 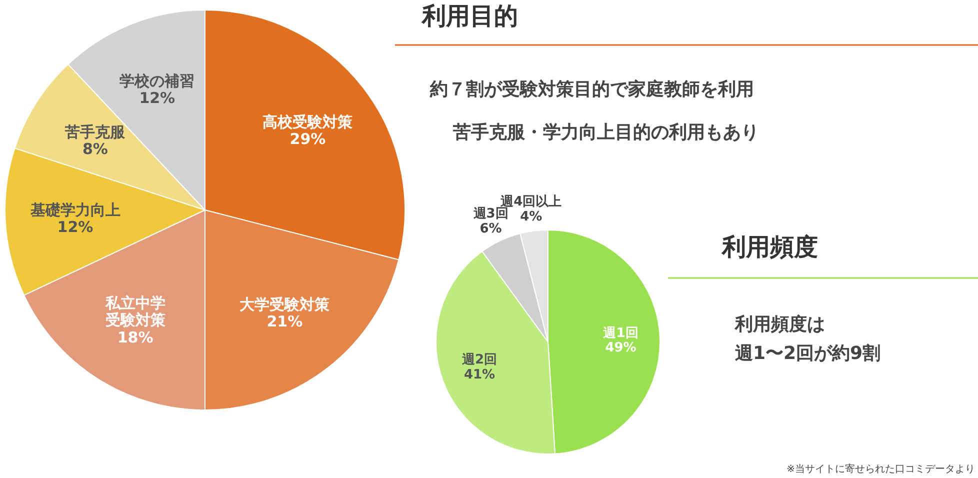 What do you see at coordinates (157, 81) in the screenshot?
I see `slice-label: 学校の補習` at bounding box center [157, 81].